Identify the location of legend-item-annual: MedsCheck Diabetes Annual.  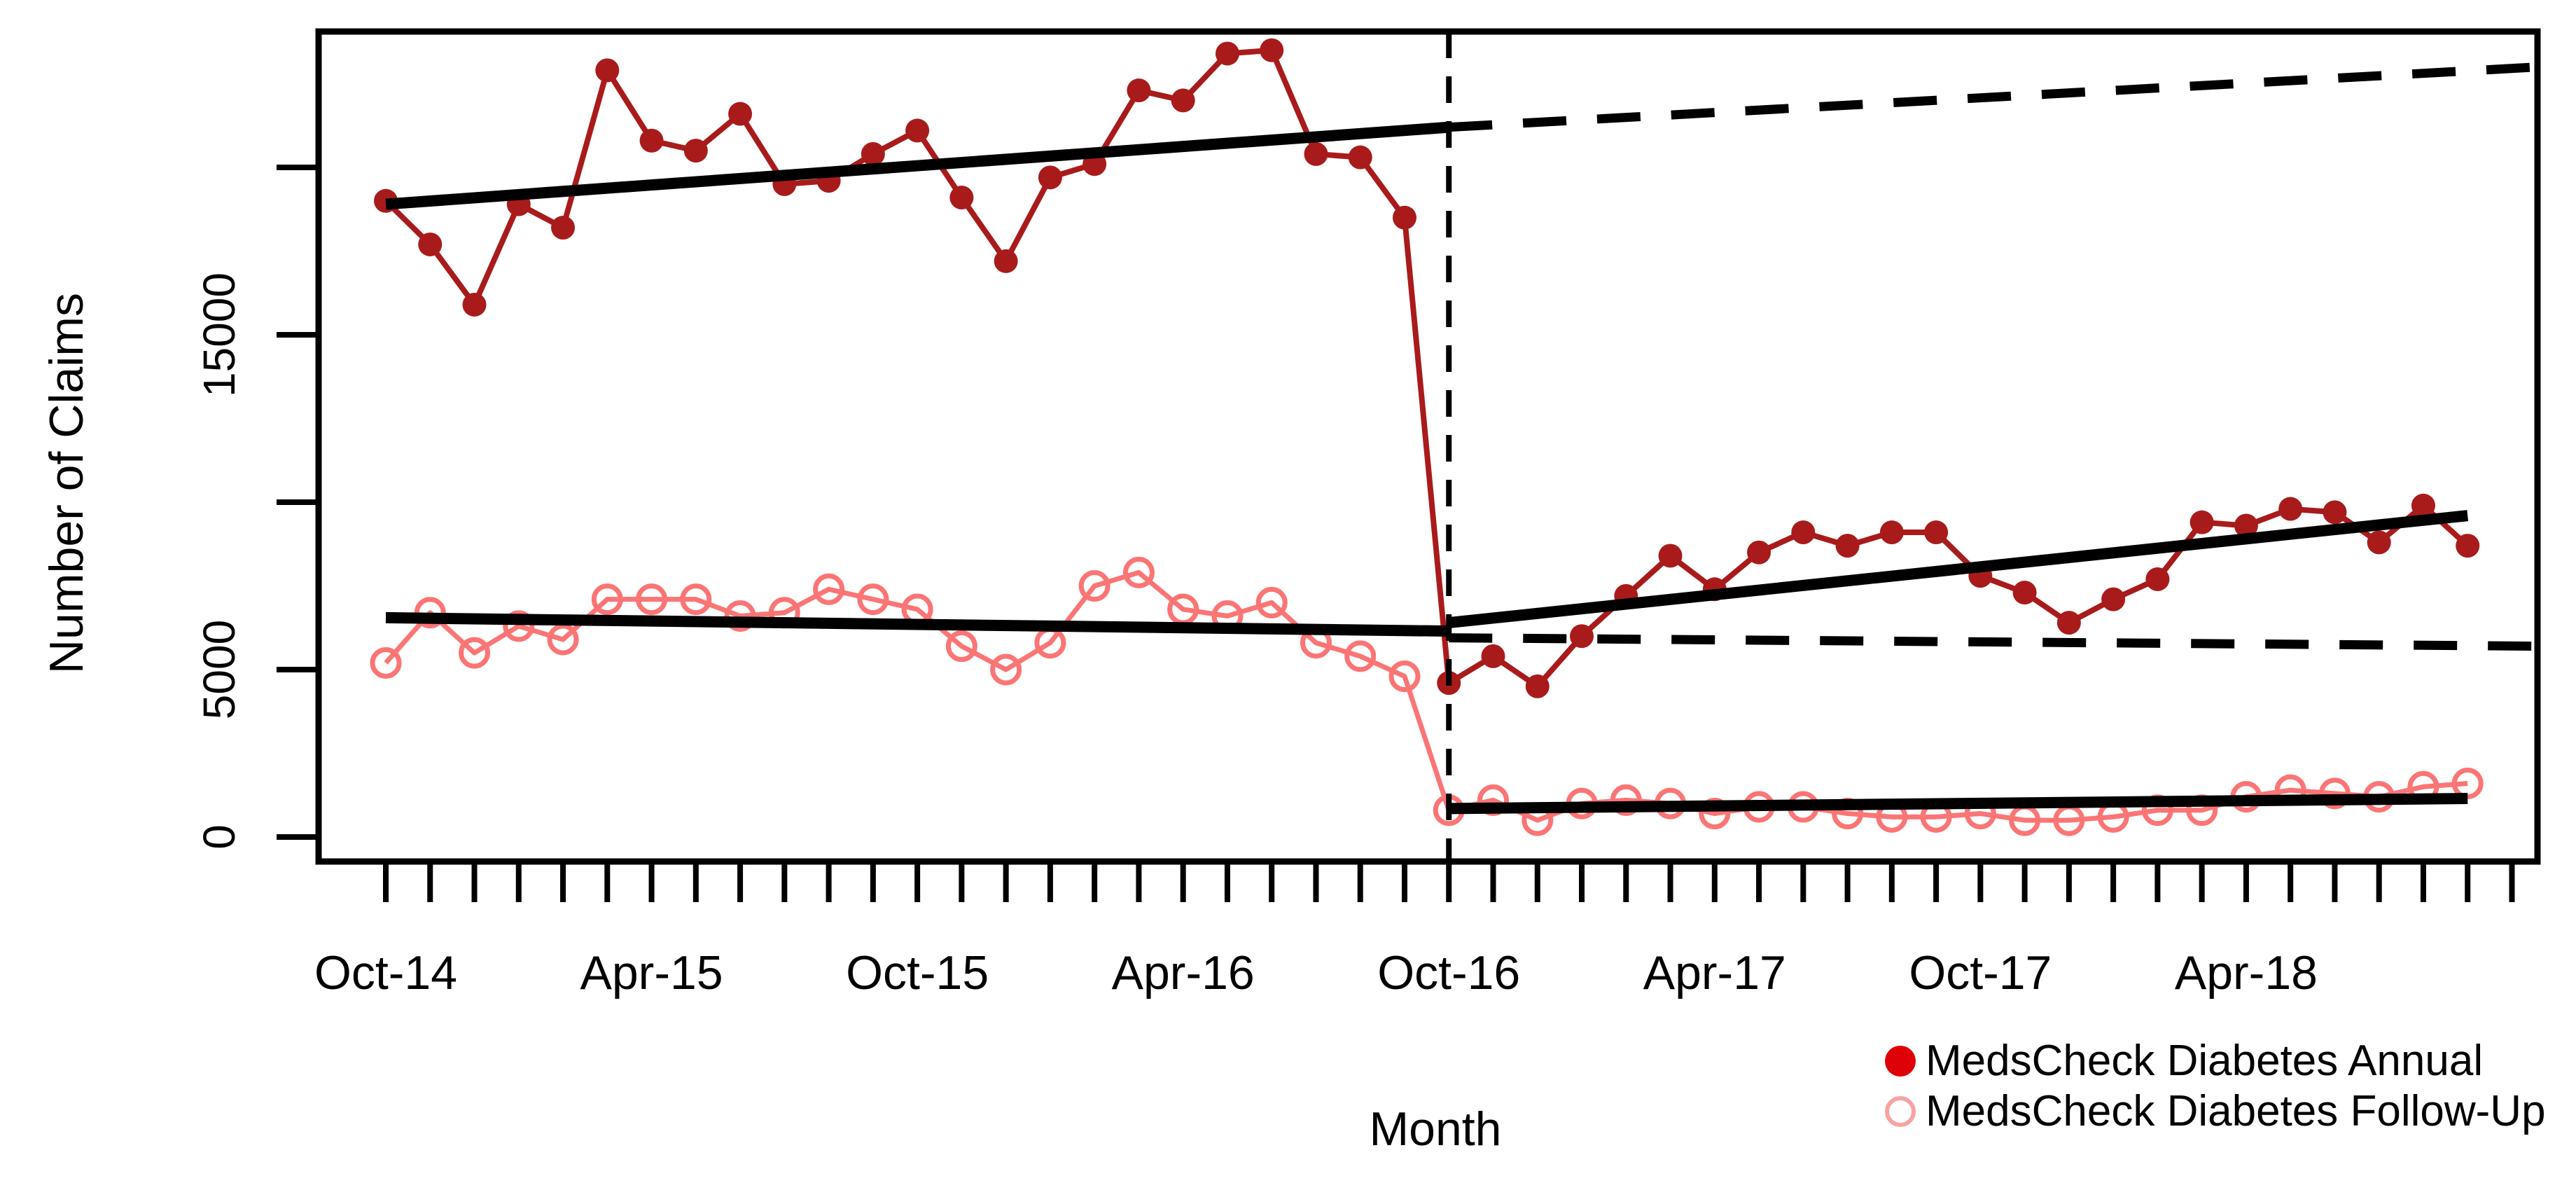
(2215, 1061).